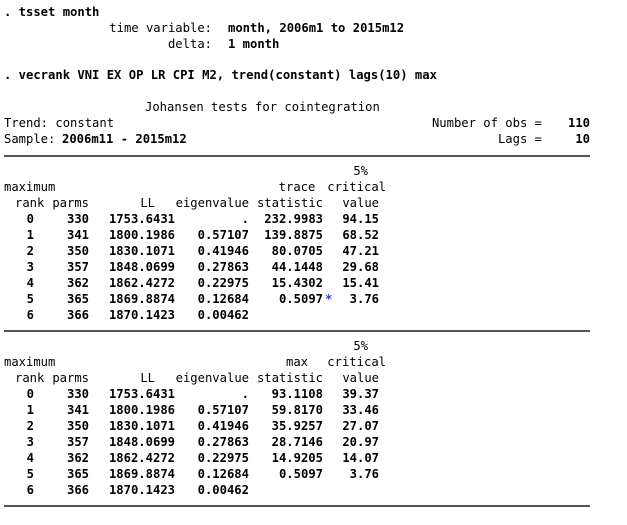 The image size is (627, 525). What do you see at coordinates (296, 362) in the screenshot?
I see `header-stat-top: max` at bounding box center [296, 362].